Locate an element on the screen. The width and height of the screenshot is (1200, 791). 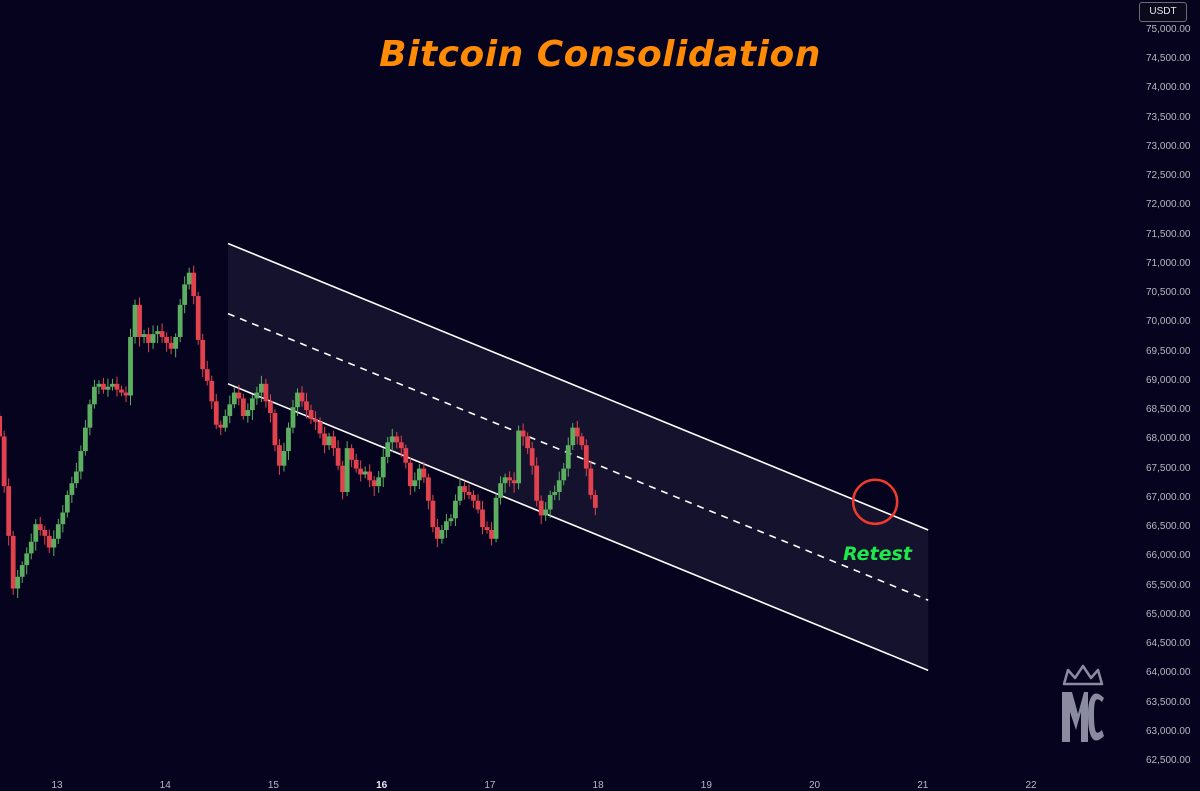
time-tick-label: 14 is located at coordinates (165, 785).